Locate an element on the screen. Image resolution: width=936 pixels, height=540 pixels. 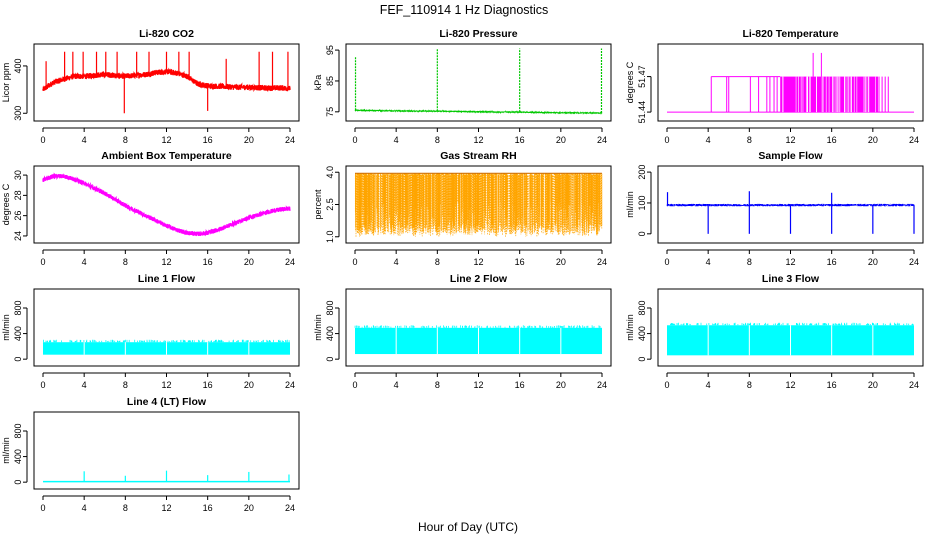
y-axis-label: degrees C is located at coordinates (630, 82).